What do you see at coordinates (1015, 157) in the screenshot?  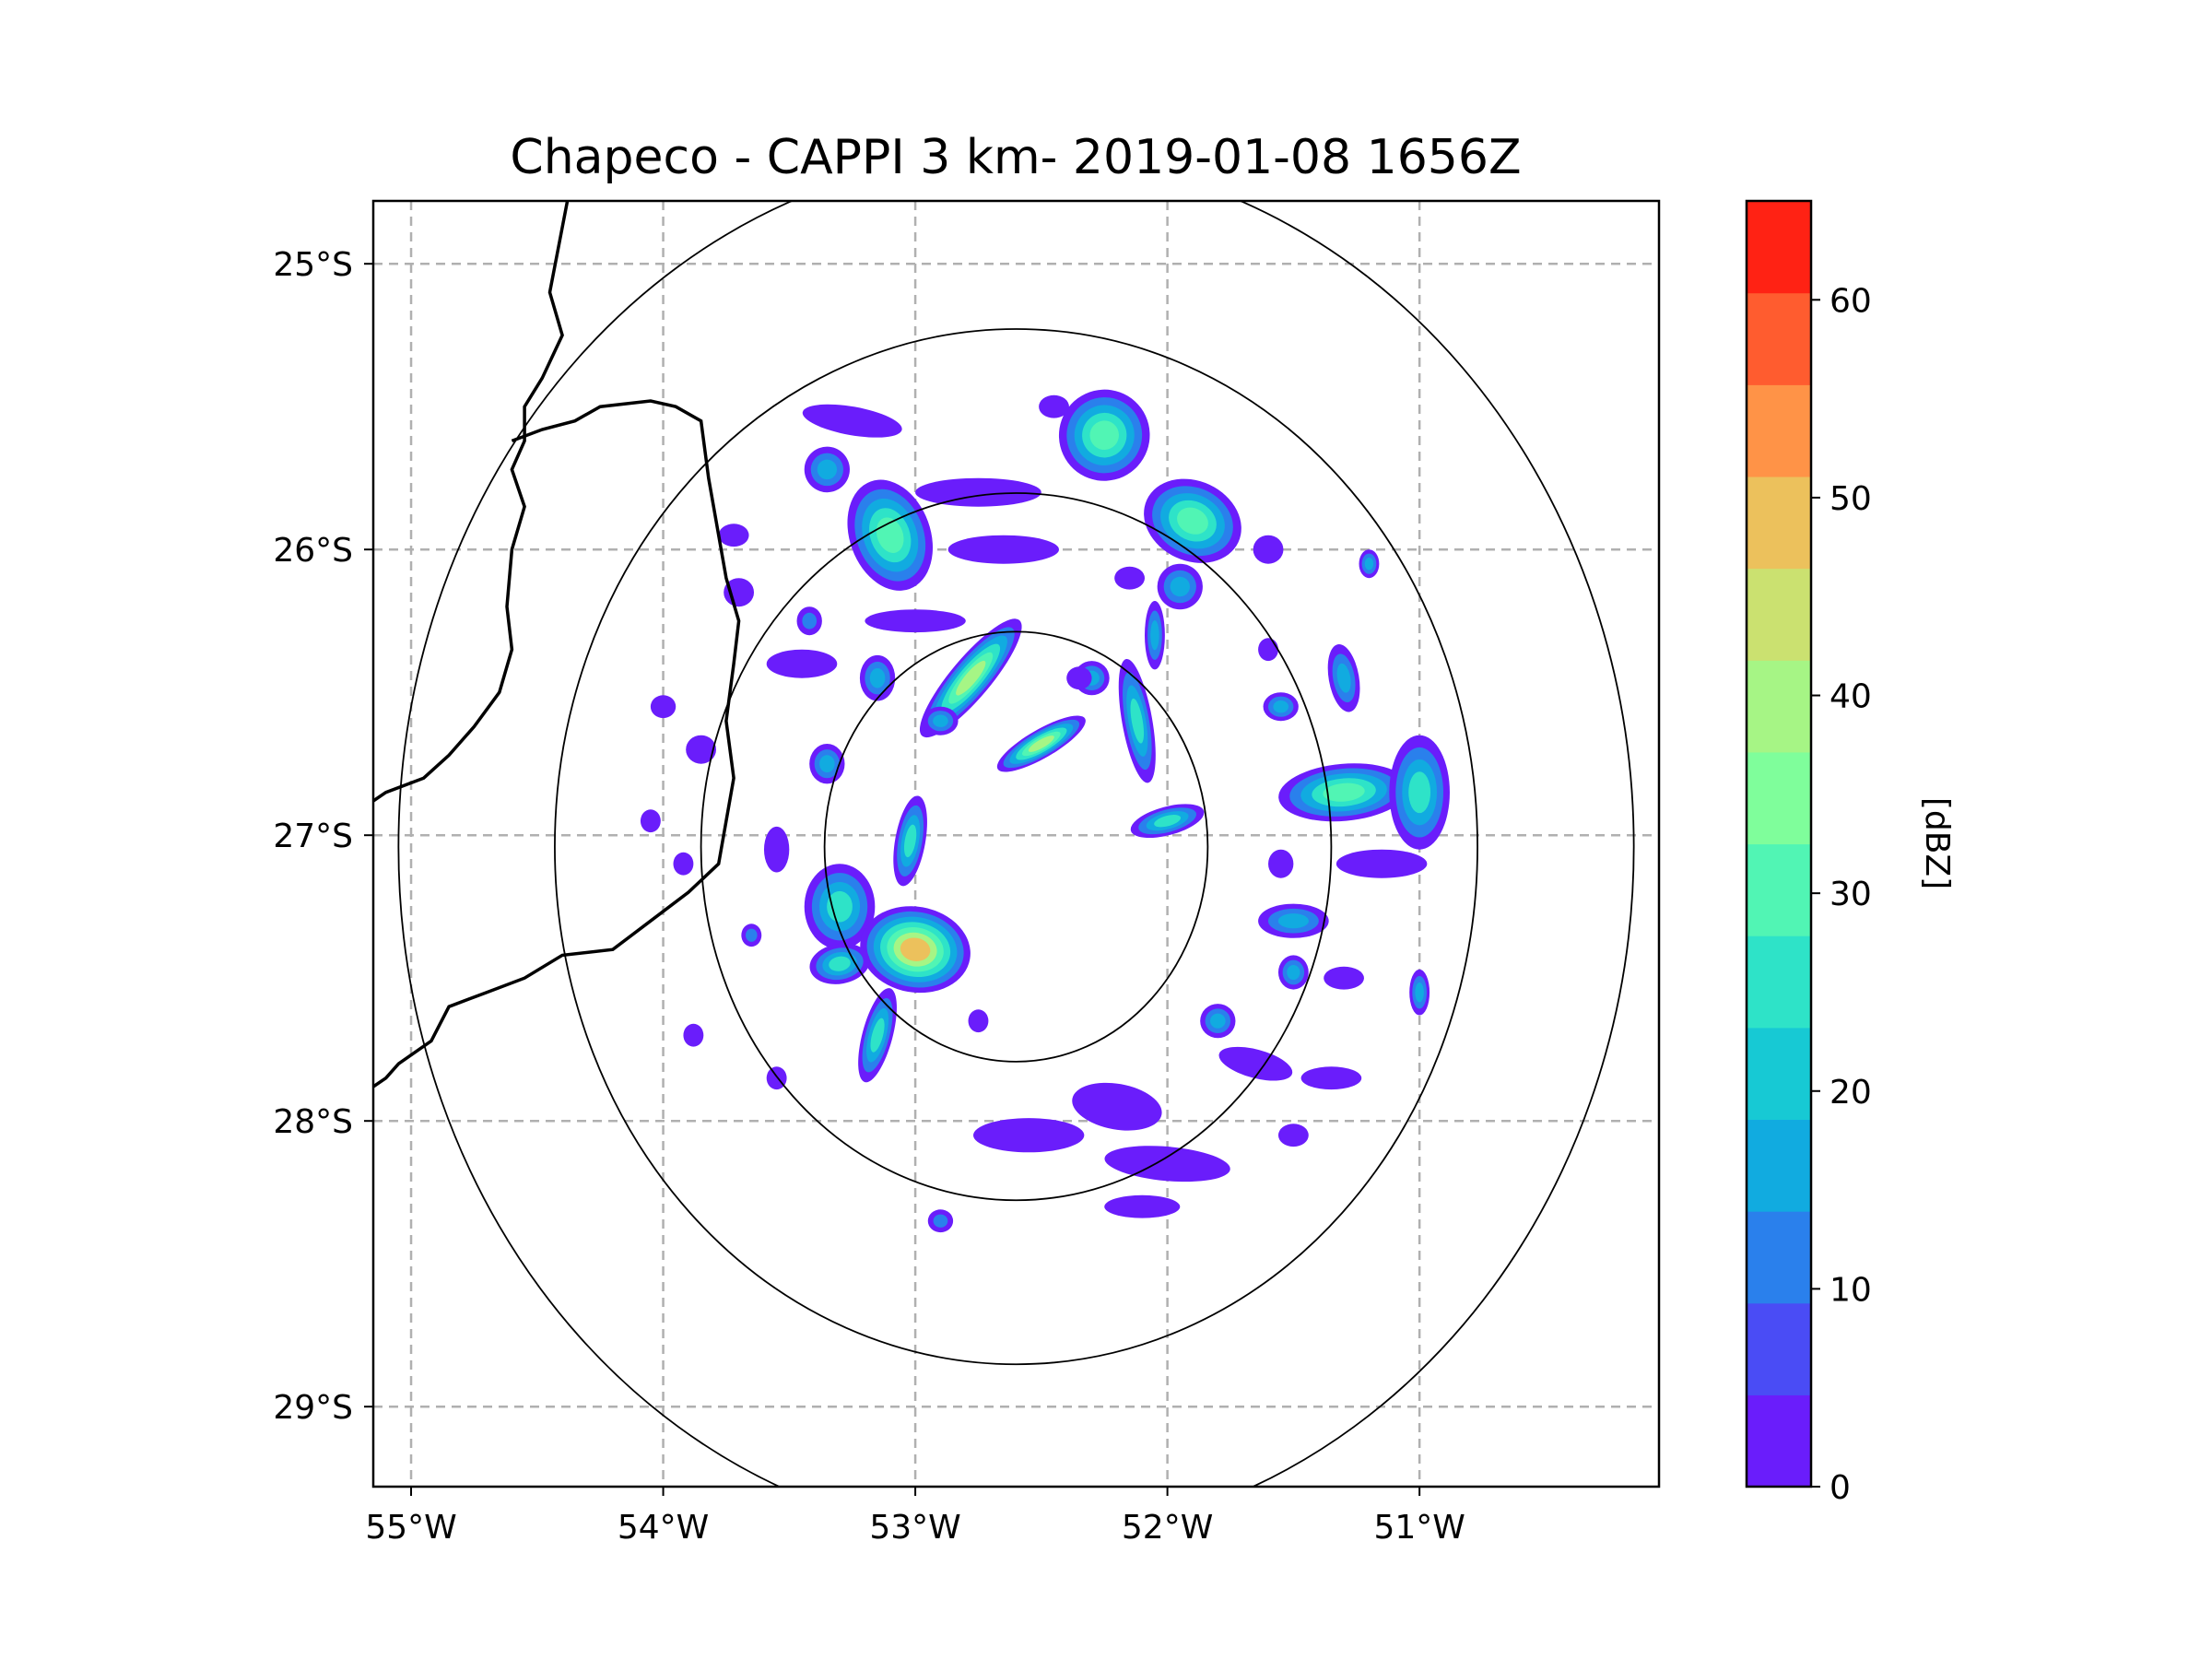 I see `chart-title: Chapeco - CAPPI 3 km- 2019-01-08 1656Z` at bounding box center [1015, 157].